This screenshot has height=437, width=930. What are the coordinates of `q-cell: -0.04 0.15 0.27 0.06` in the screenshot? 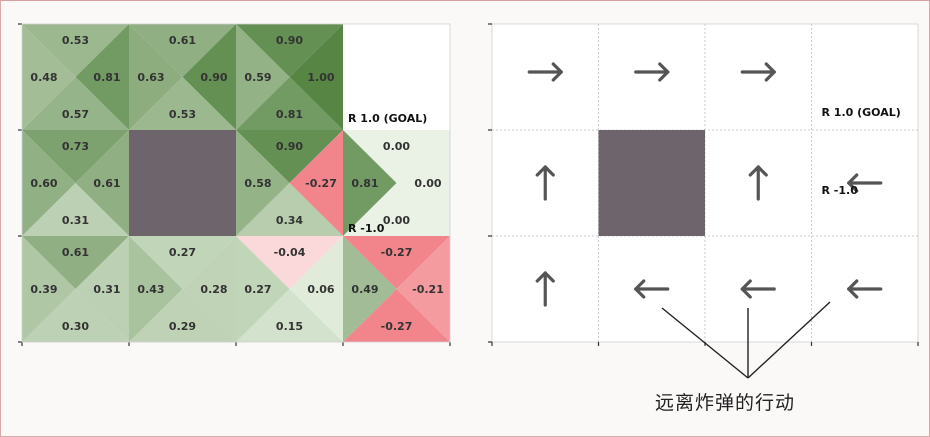 It's located at (289, 289).